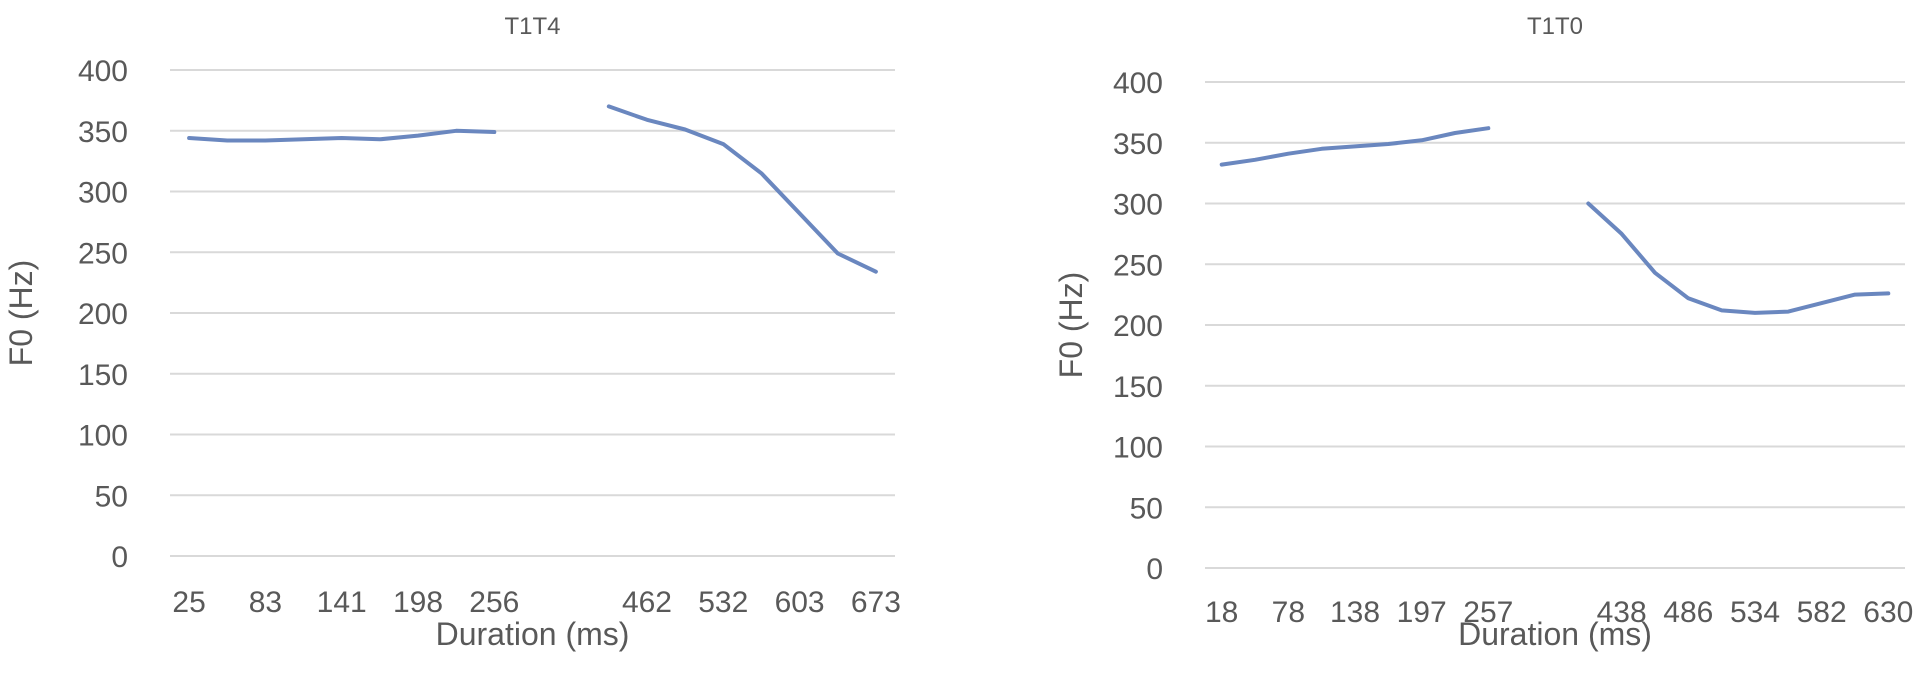  What do you see at coordinates (342, 602) in the screenshot?
I see `x-tick-label: 141` at bounding box center [342, 602].